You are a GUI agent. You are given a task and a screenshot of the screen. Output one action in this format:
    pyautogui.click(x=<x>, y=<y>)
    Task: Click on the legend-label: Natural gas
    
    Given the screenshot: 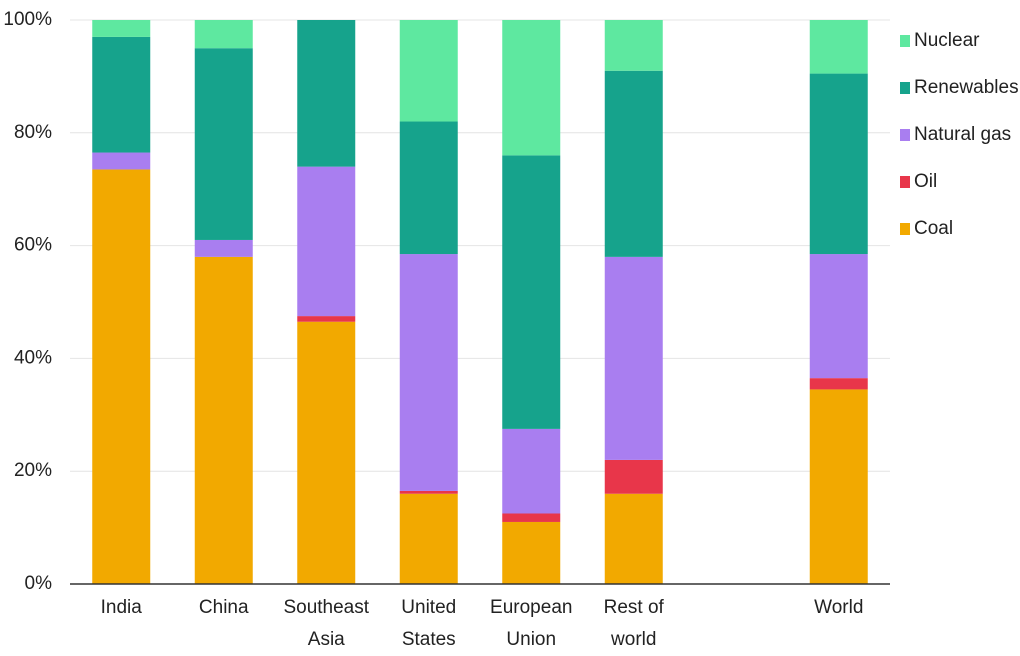 What is the action you would take?
    pyautogui.click(x=962, y=134)
    